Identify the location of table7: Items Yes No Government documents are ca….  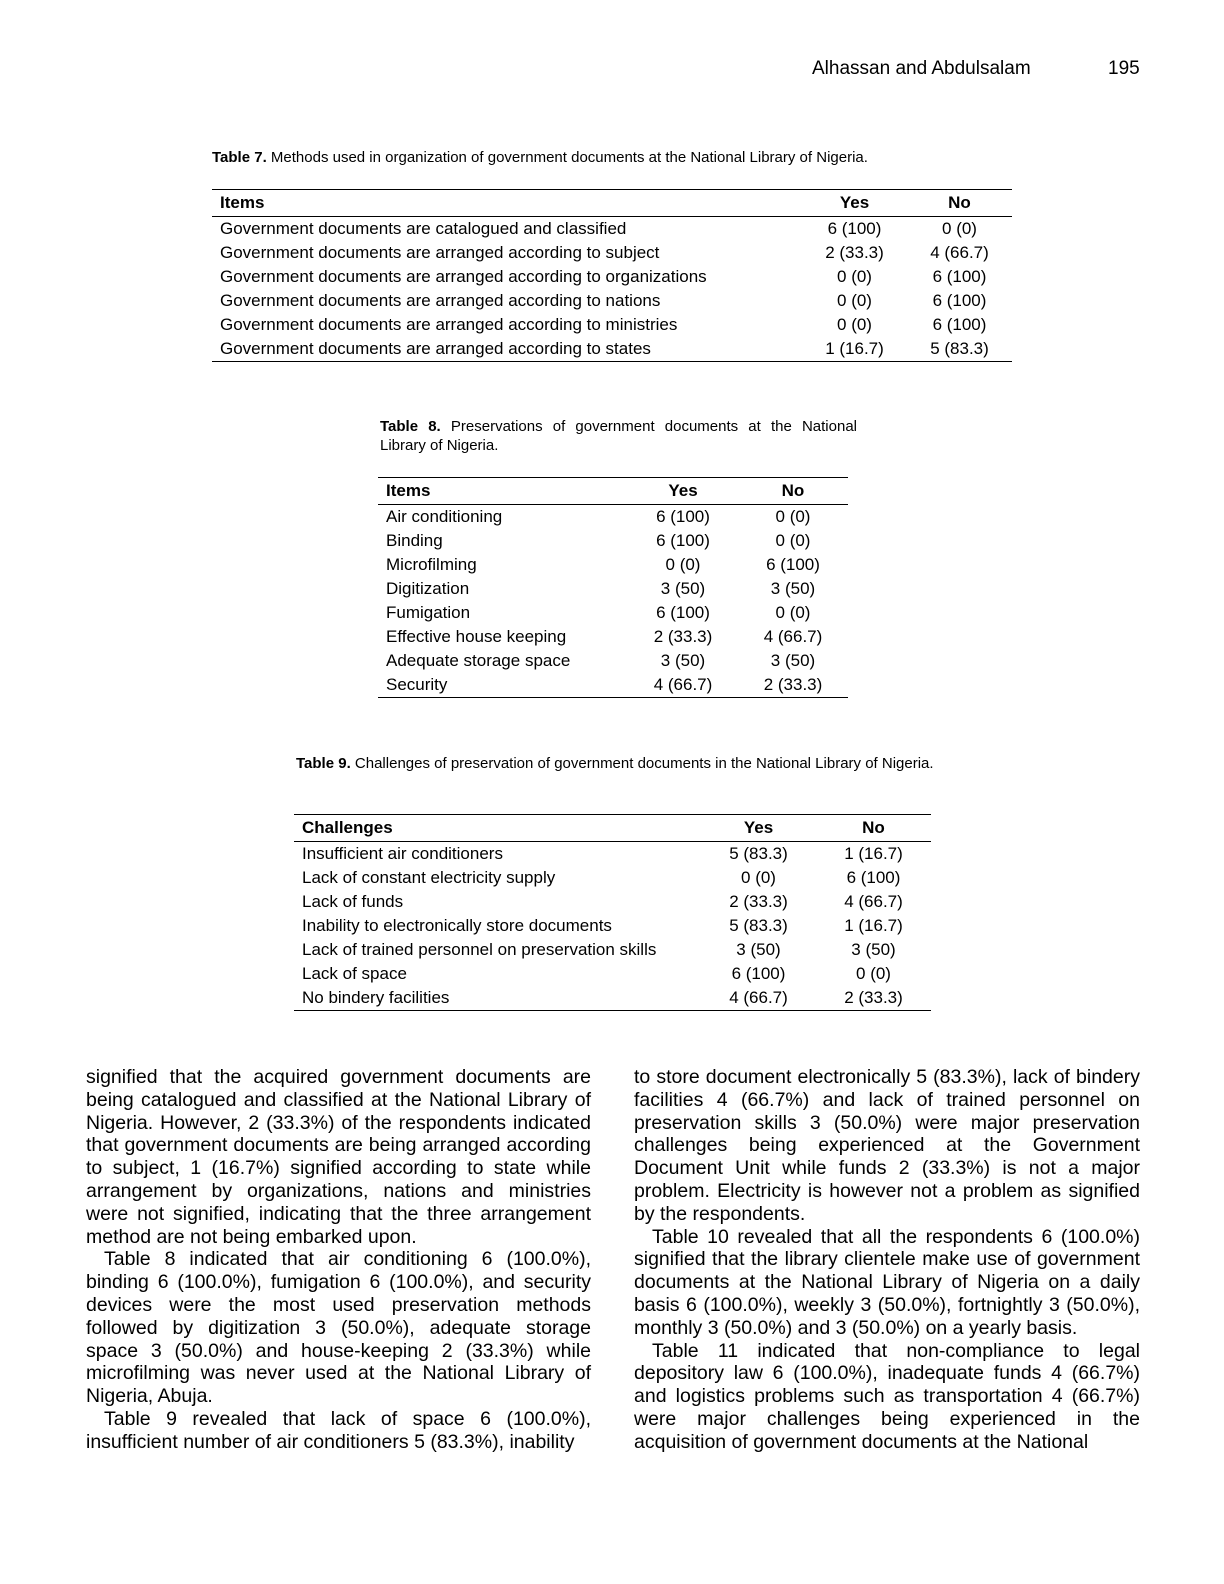
(612, 275).